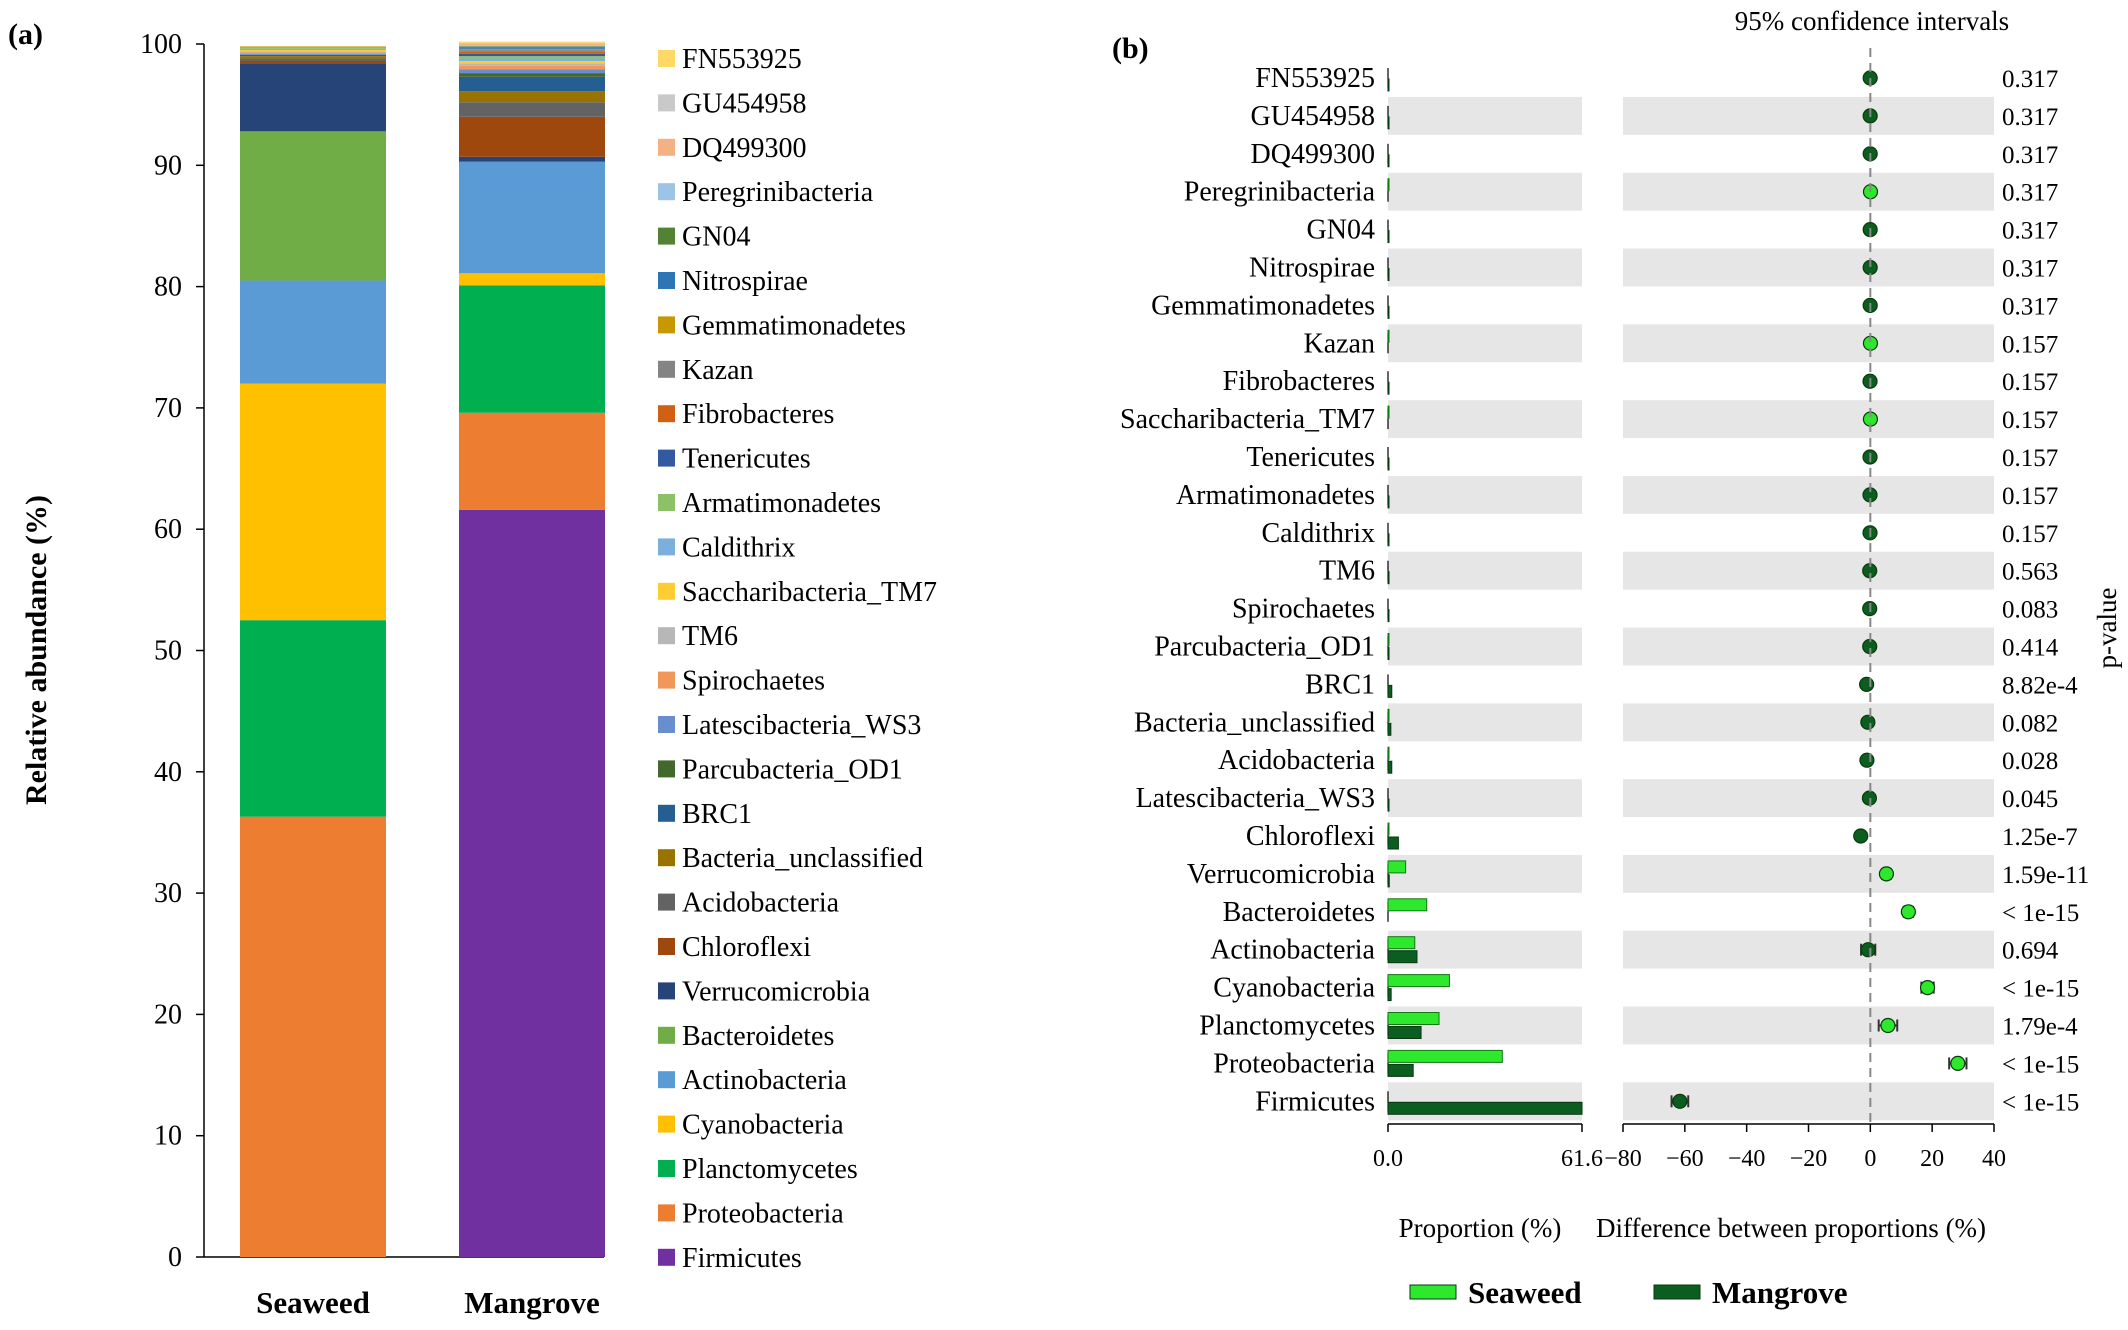 This screenshot has width=2128, height=1330. Describe the element at coordinates (313, 51) in the screenshot. I see `bar-segment-seaweed-saccharibacteria-tm7` at that location.